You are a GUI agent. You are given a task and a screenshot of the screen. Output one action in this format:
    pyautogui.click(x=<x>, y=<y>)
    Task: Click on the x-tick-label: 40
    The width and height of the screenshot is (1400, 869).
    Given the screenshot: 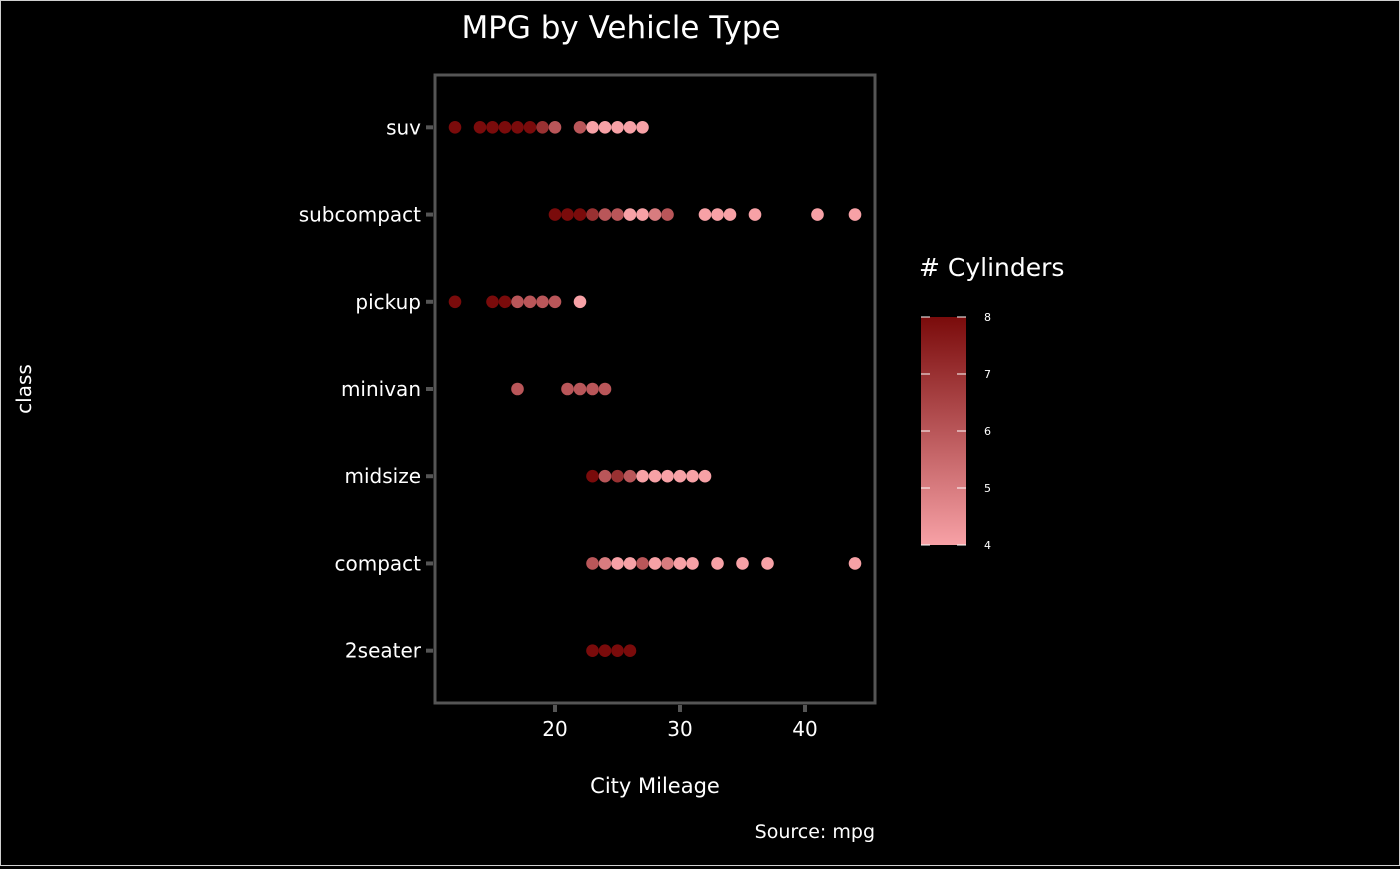 What is the action you would take?
    pyautogui.click(x=804, y=729)
    